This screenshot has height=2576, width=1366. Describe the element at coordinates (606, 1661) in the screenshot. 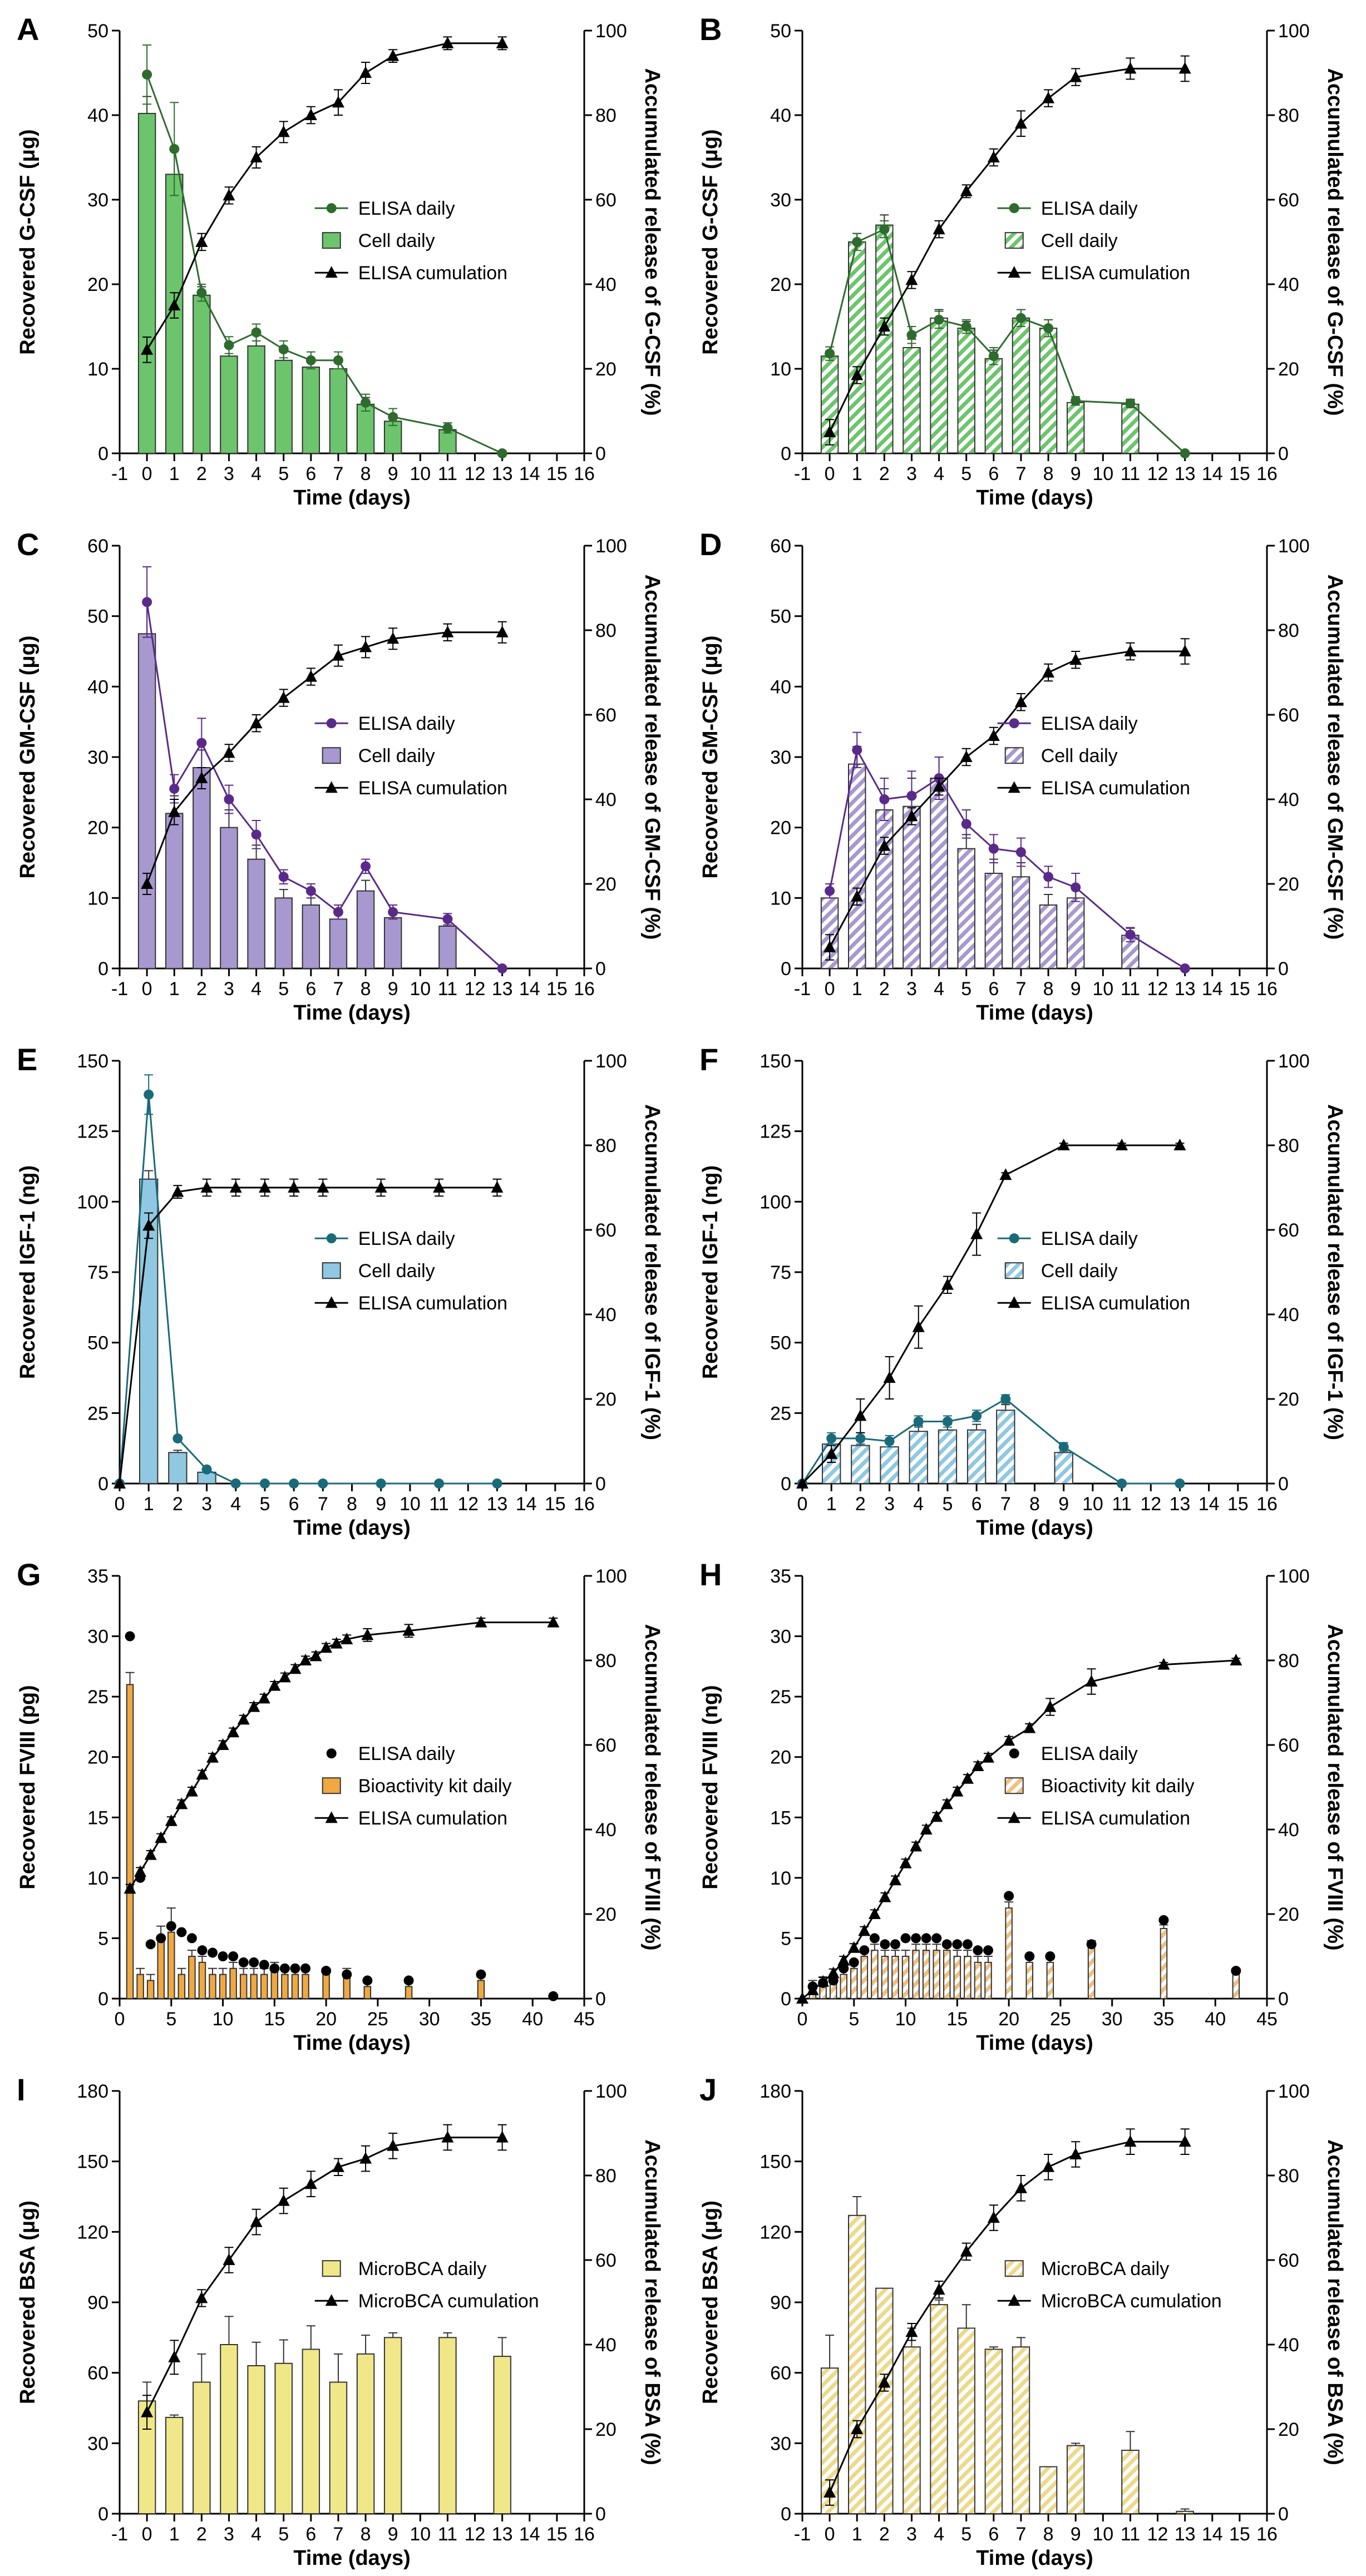

I see `y2-tick-label: 80` at that location.